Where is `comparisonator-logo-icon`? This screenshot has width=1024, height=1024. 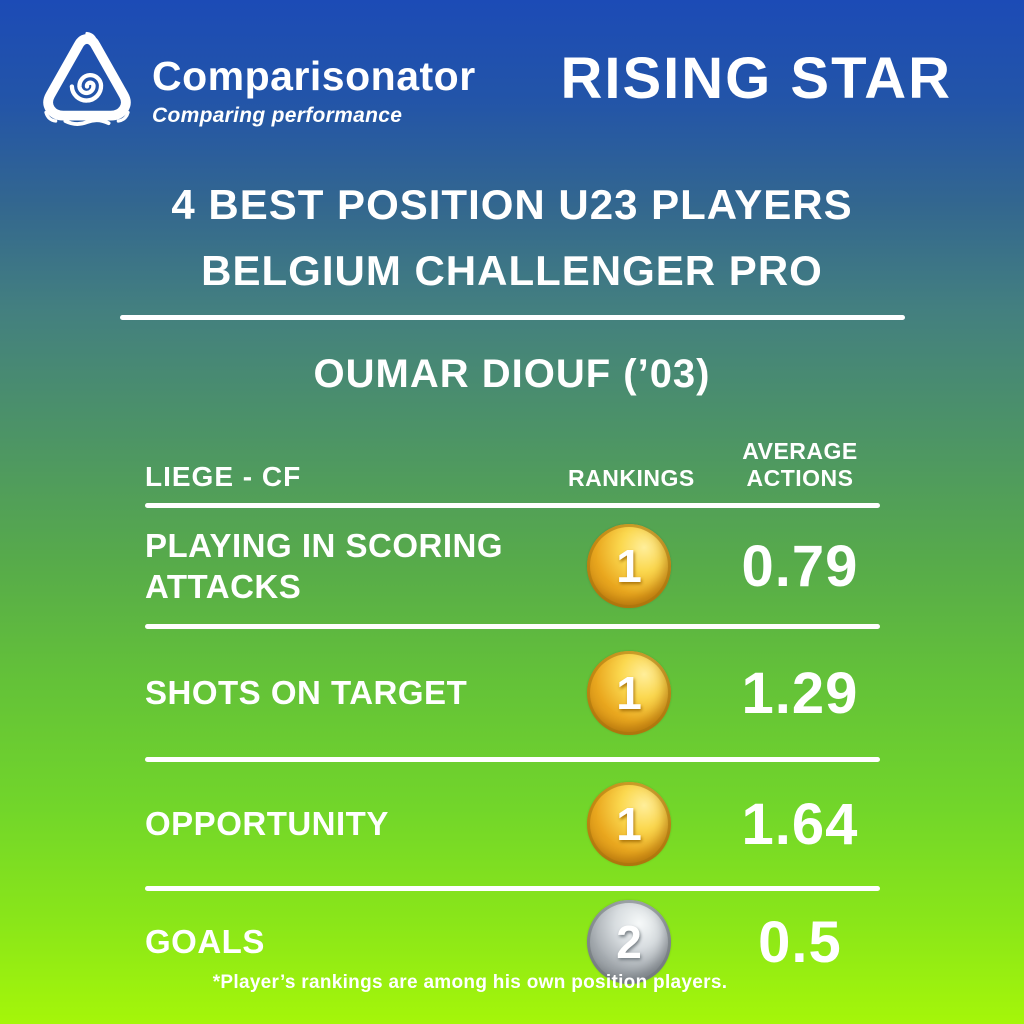 comparisonator-logo-icon is located at coordinates (87, 78).